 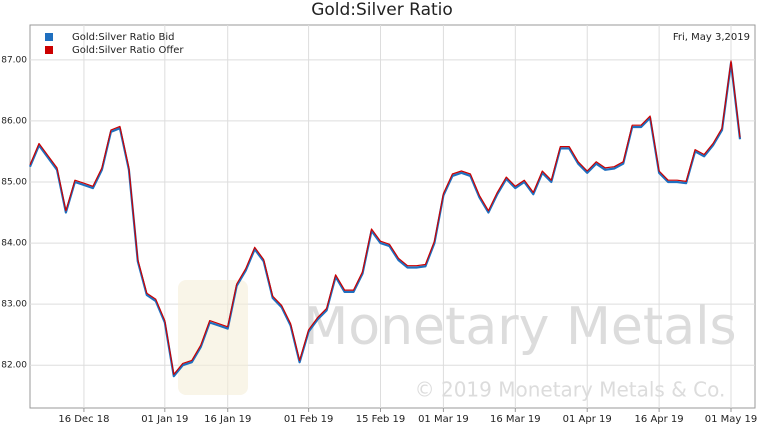 I want to click on x-tick-label: 01 Mar 19, so click(x=443, y=419).